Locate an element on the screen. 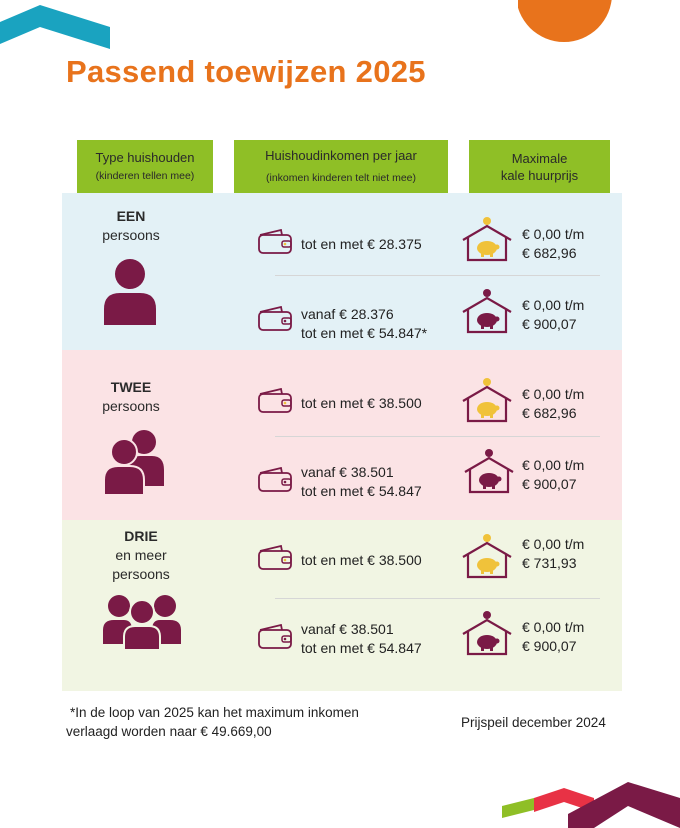 The height and width of the screenshot is (828, 680). orange-circle-decoration is located at coordinates (565, 21).